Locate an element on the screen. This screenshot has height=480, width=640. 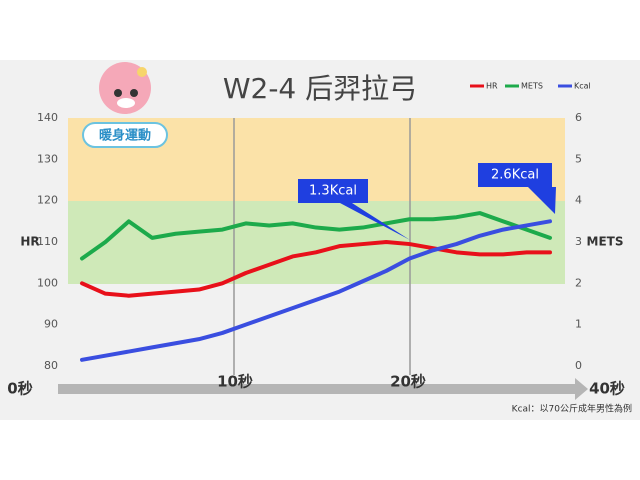
badge-text: 暖身運動 is located at coordinates (125, 136).